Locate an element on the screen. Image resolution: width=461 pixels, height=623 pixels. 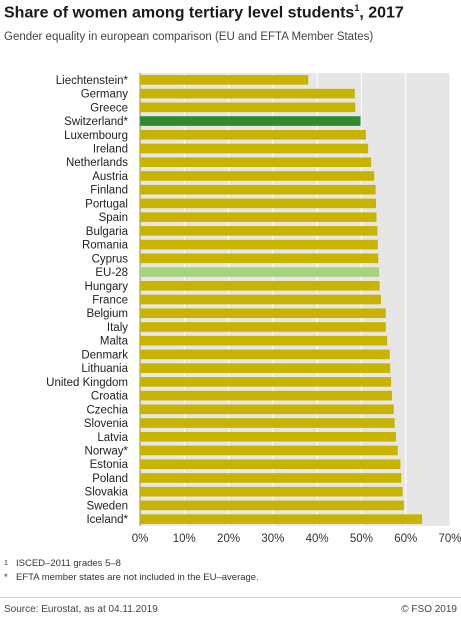
category-label: EU-28 is located at coordinates (111, 273).